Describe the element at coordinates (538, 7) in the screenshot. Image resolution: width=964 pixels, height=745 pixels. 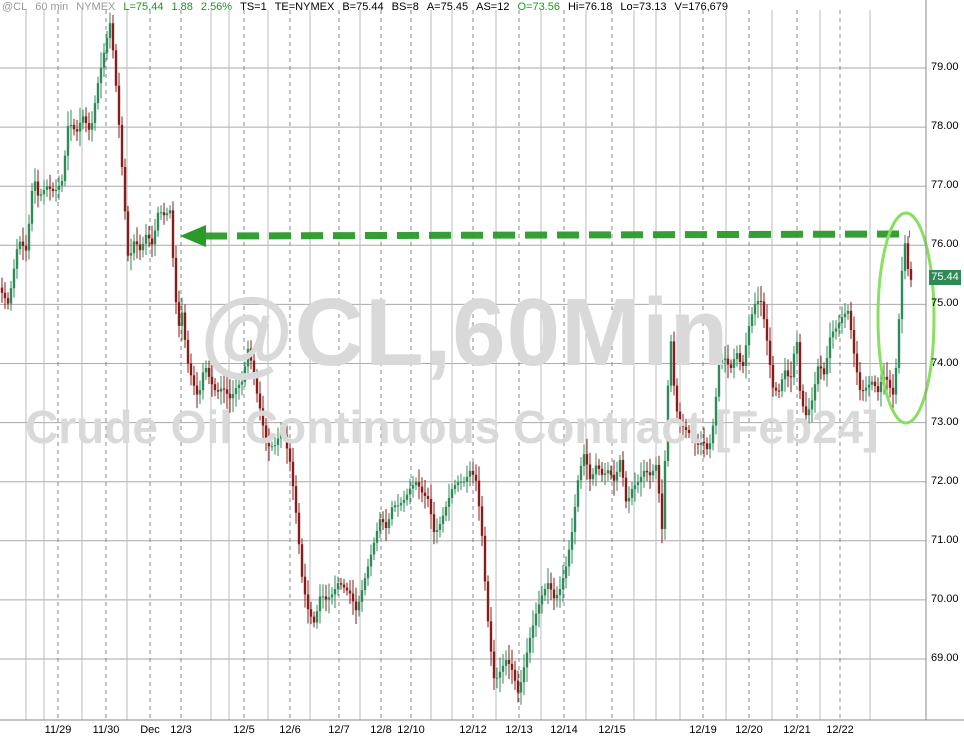
I see `header-open: O=73.56` at that location.